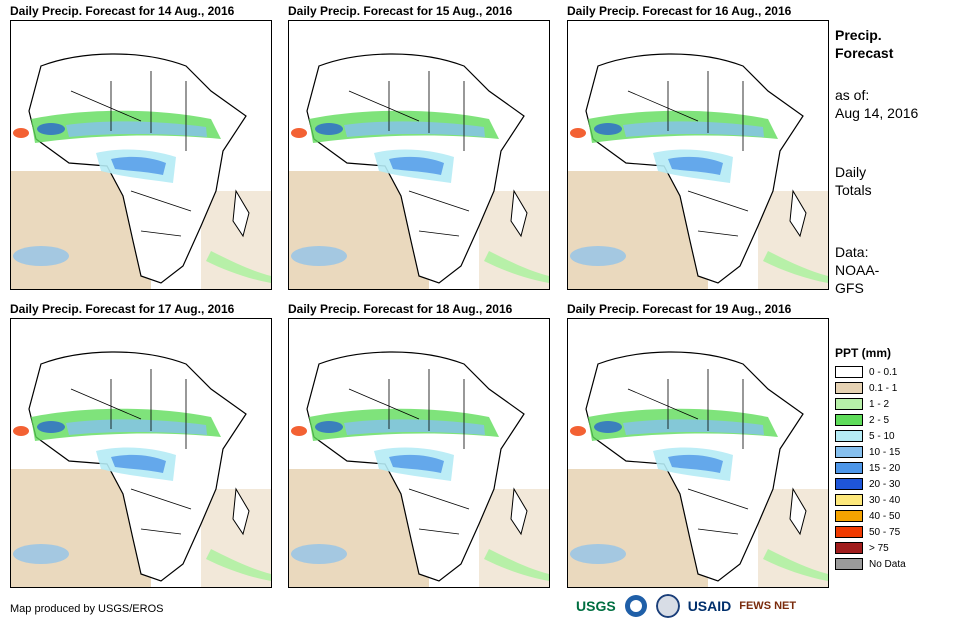 The image size is (967, 626). What do you see at coordinates (864, 44) in the screenshot?
I see `forecast-heading: Precip. Forecast` at bounding box center [864, 44].